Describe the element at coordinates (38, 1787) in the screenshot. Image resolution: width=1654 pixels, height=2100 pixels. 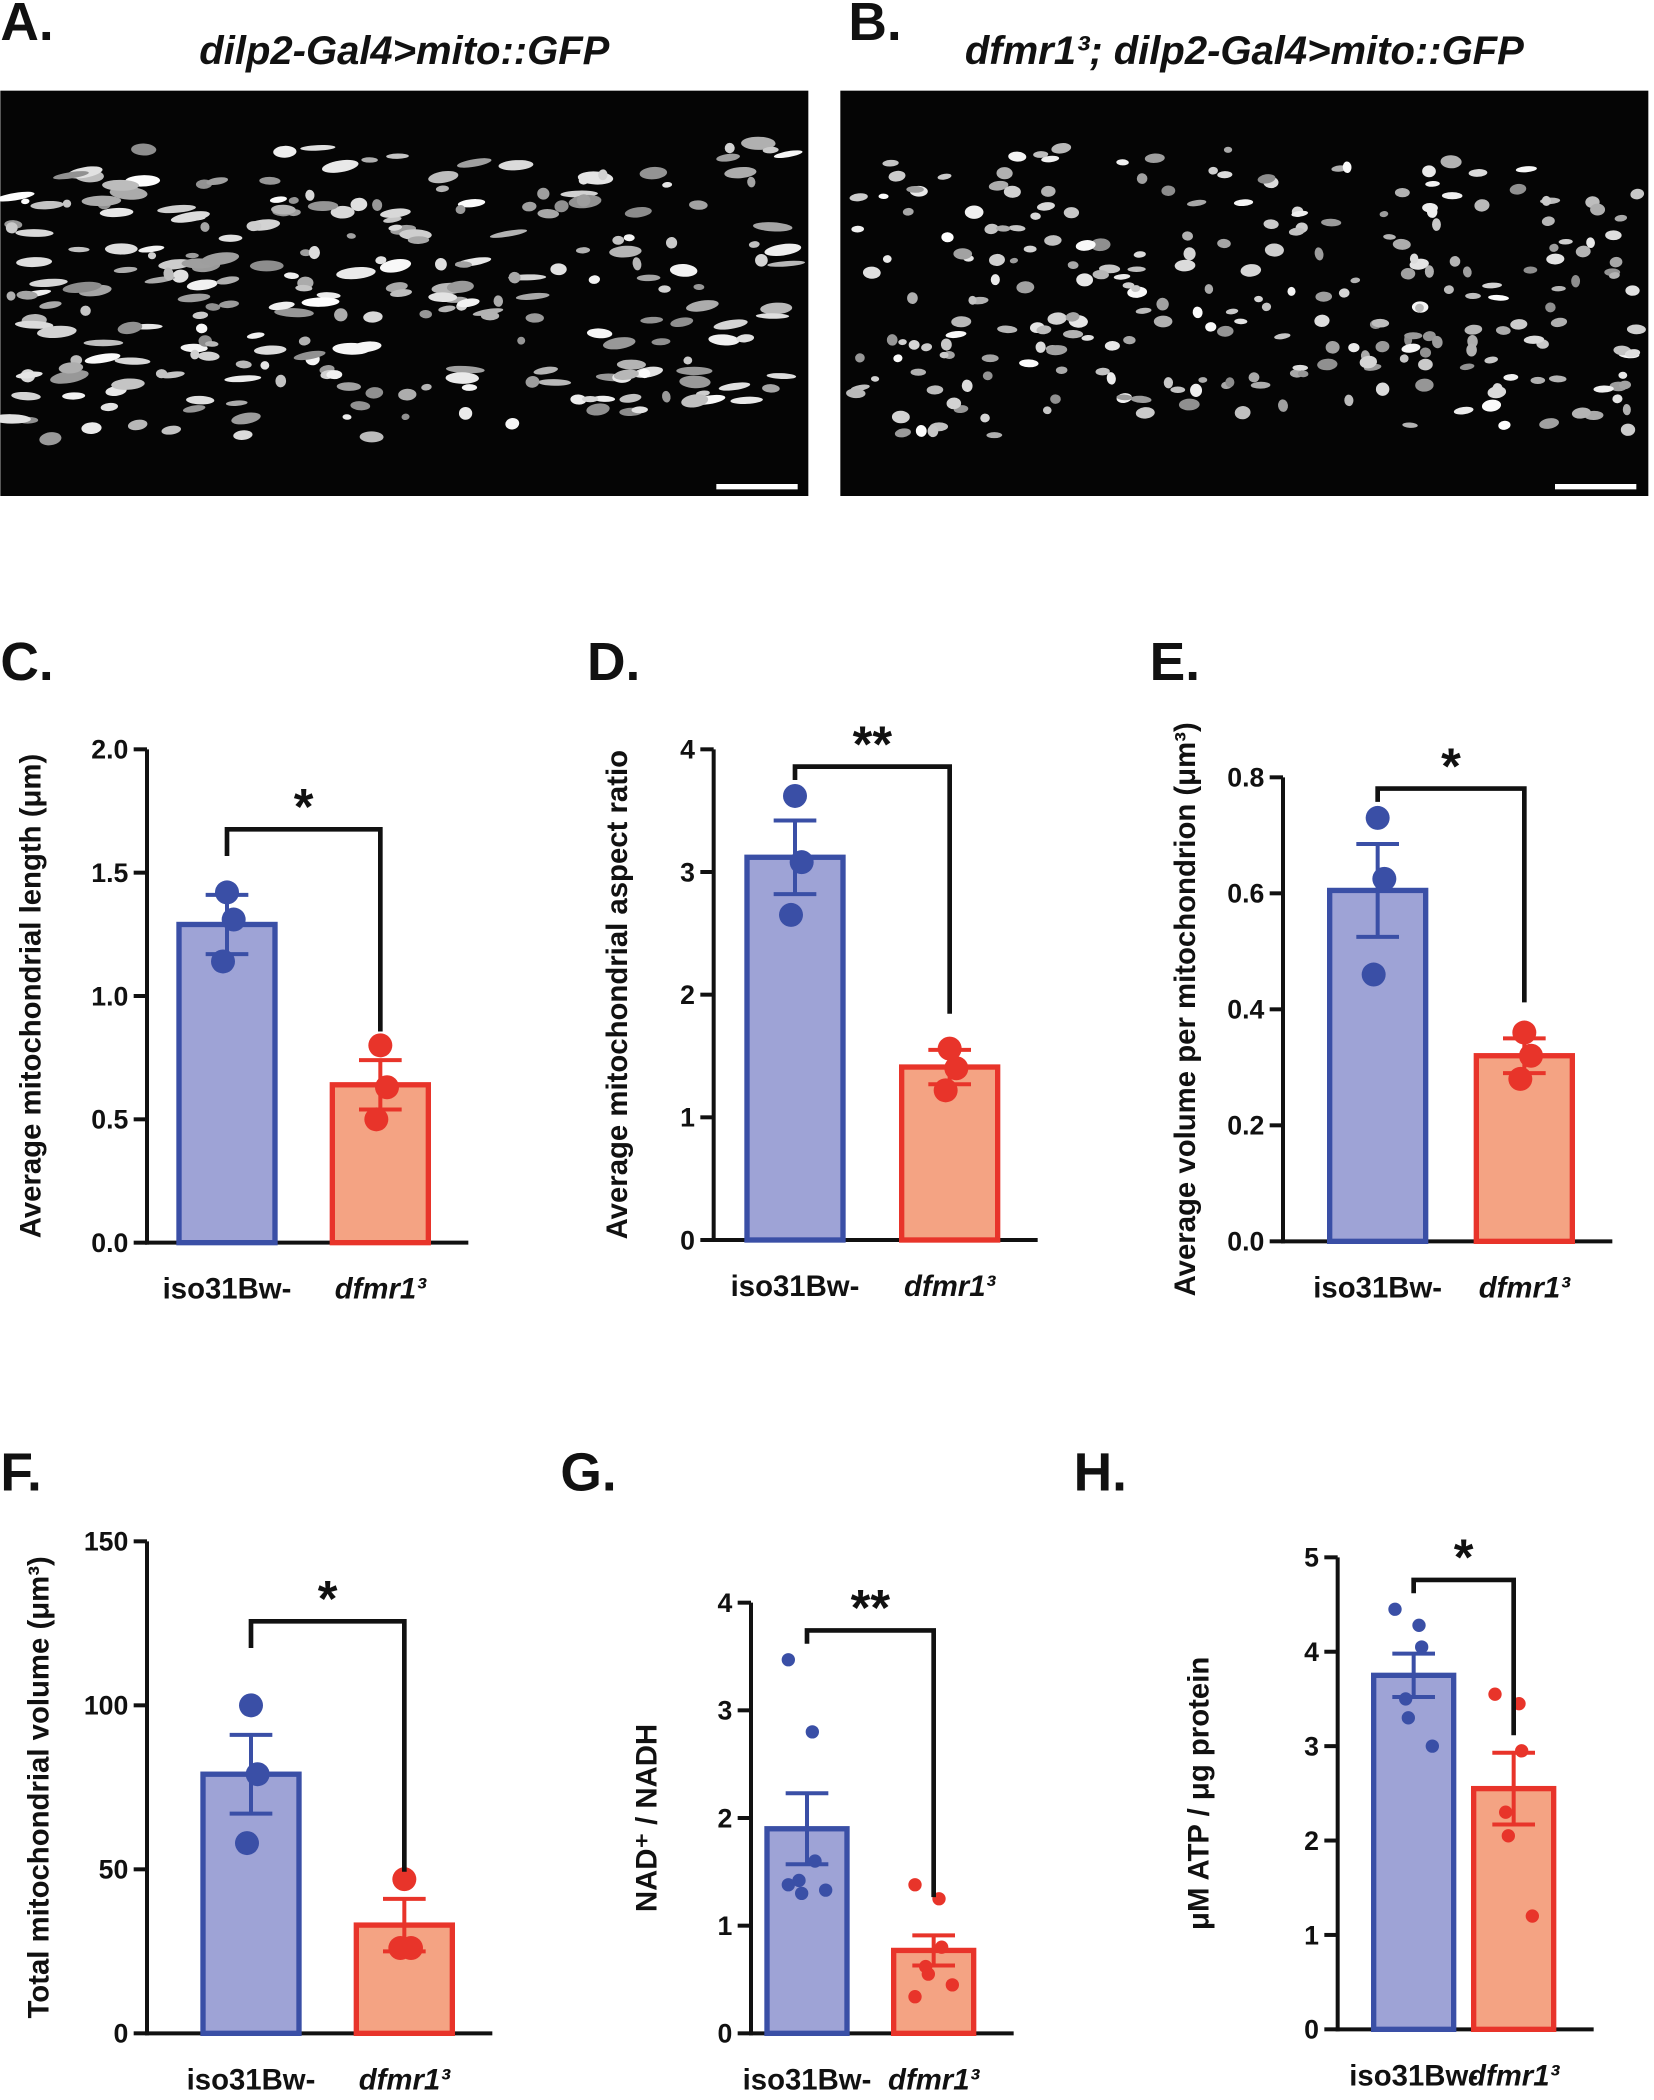
I see `y-axis-label: Total mitochondrial volume (μm³)` at that location.